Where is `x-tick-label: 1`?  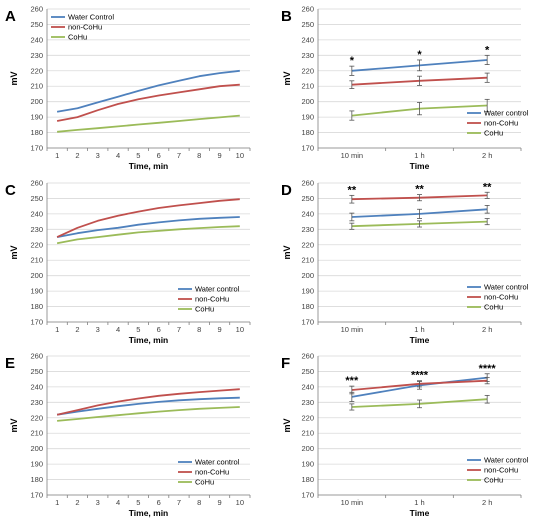 x-tick-label: 1 is located at coordinates (57, 329).